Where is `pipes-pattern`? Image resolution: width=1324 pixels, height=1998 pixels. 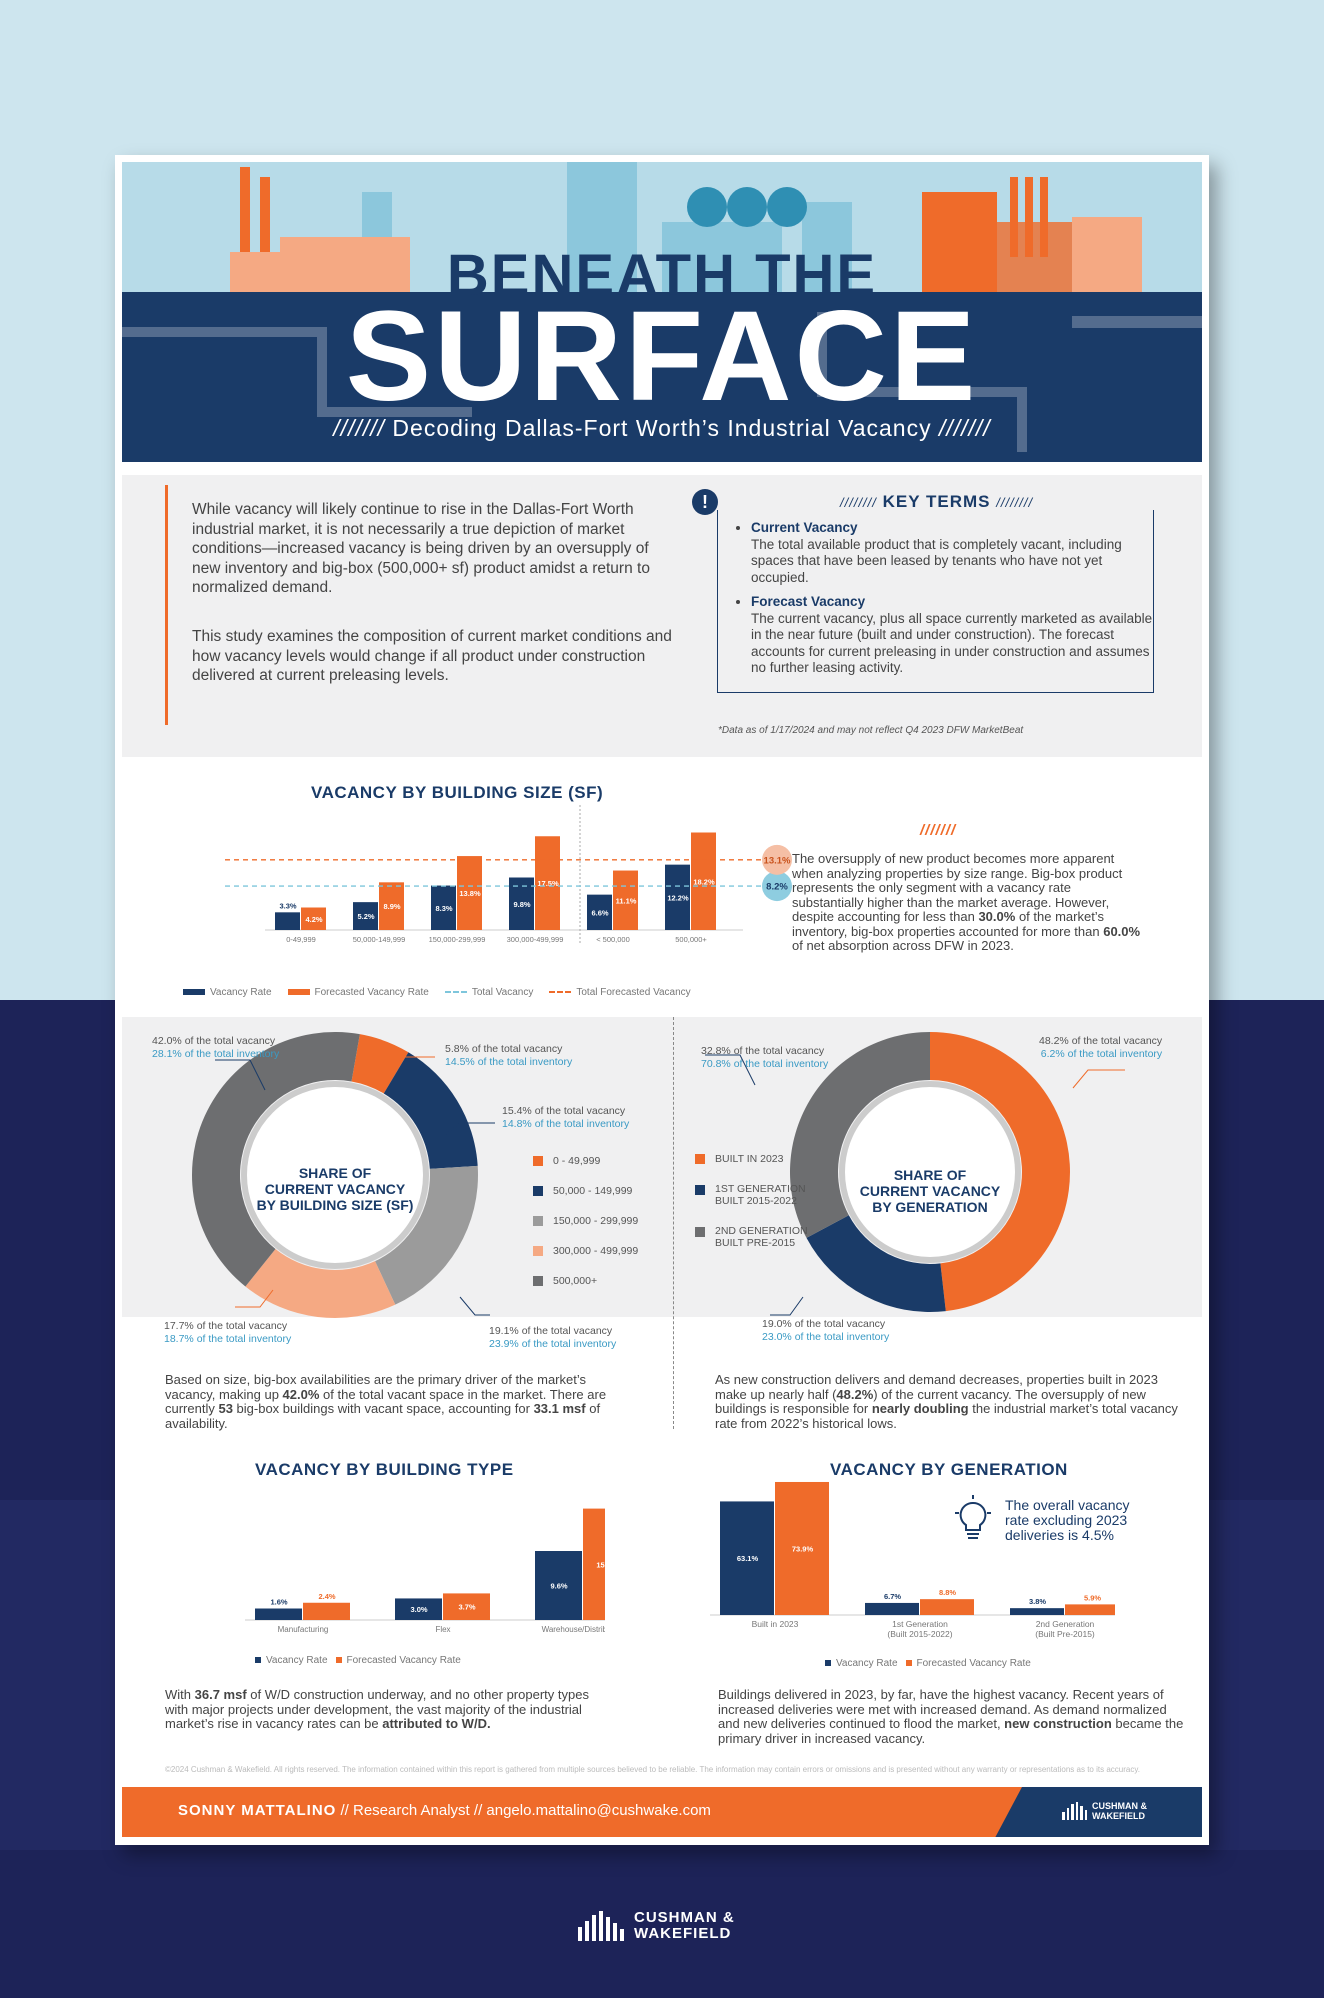 pipes-pattern is located at coordinates (662, 382).